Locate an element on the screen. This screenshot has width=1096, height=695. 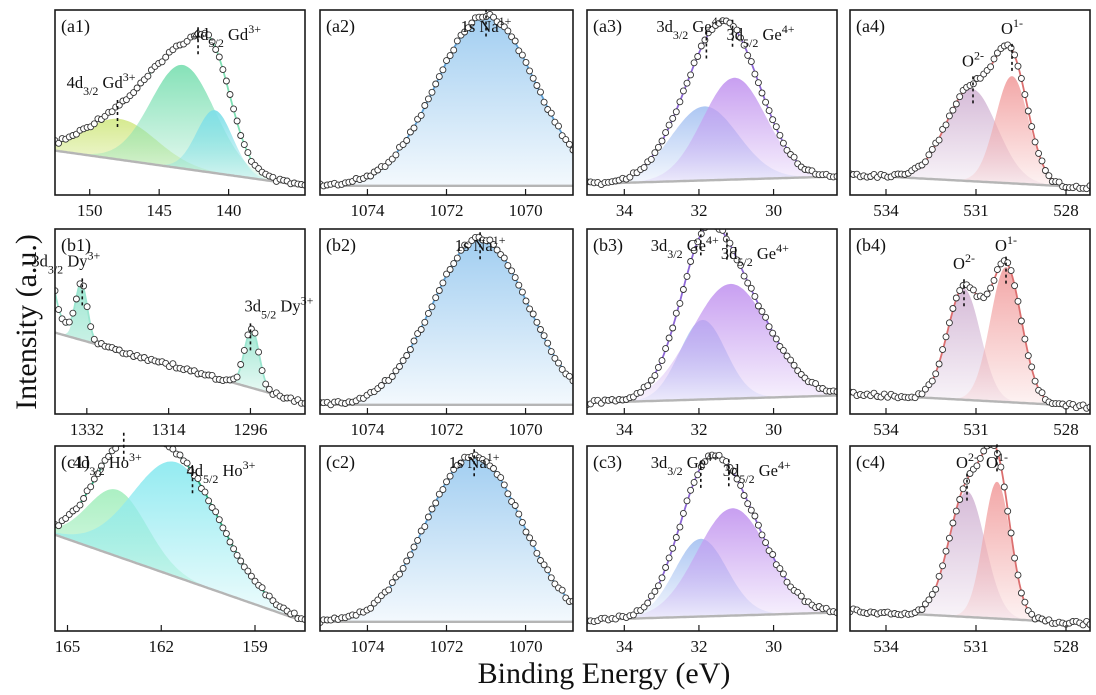
x-tick-label: 1070 is located at coordinates (526, 429).